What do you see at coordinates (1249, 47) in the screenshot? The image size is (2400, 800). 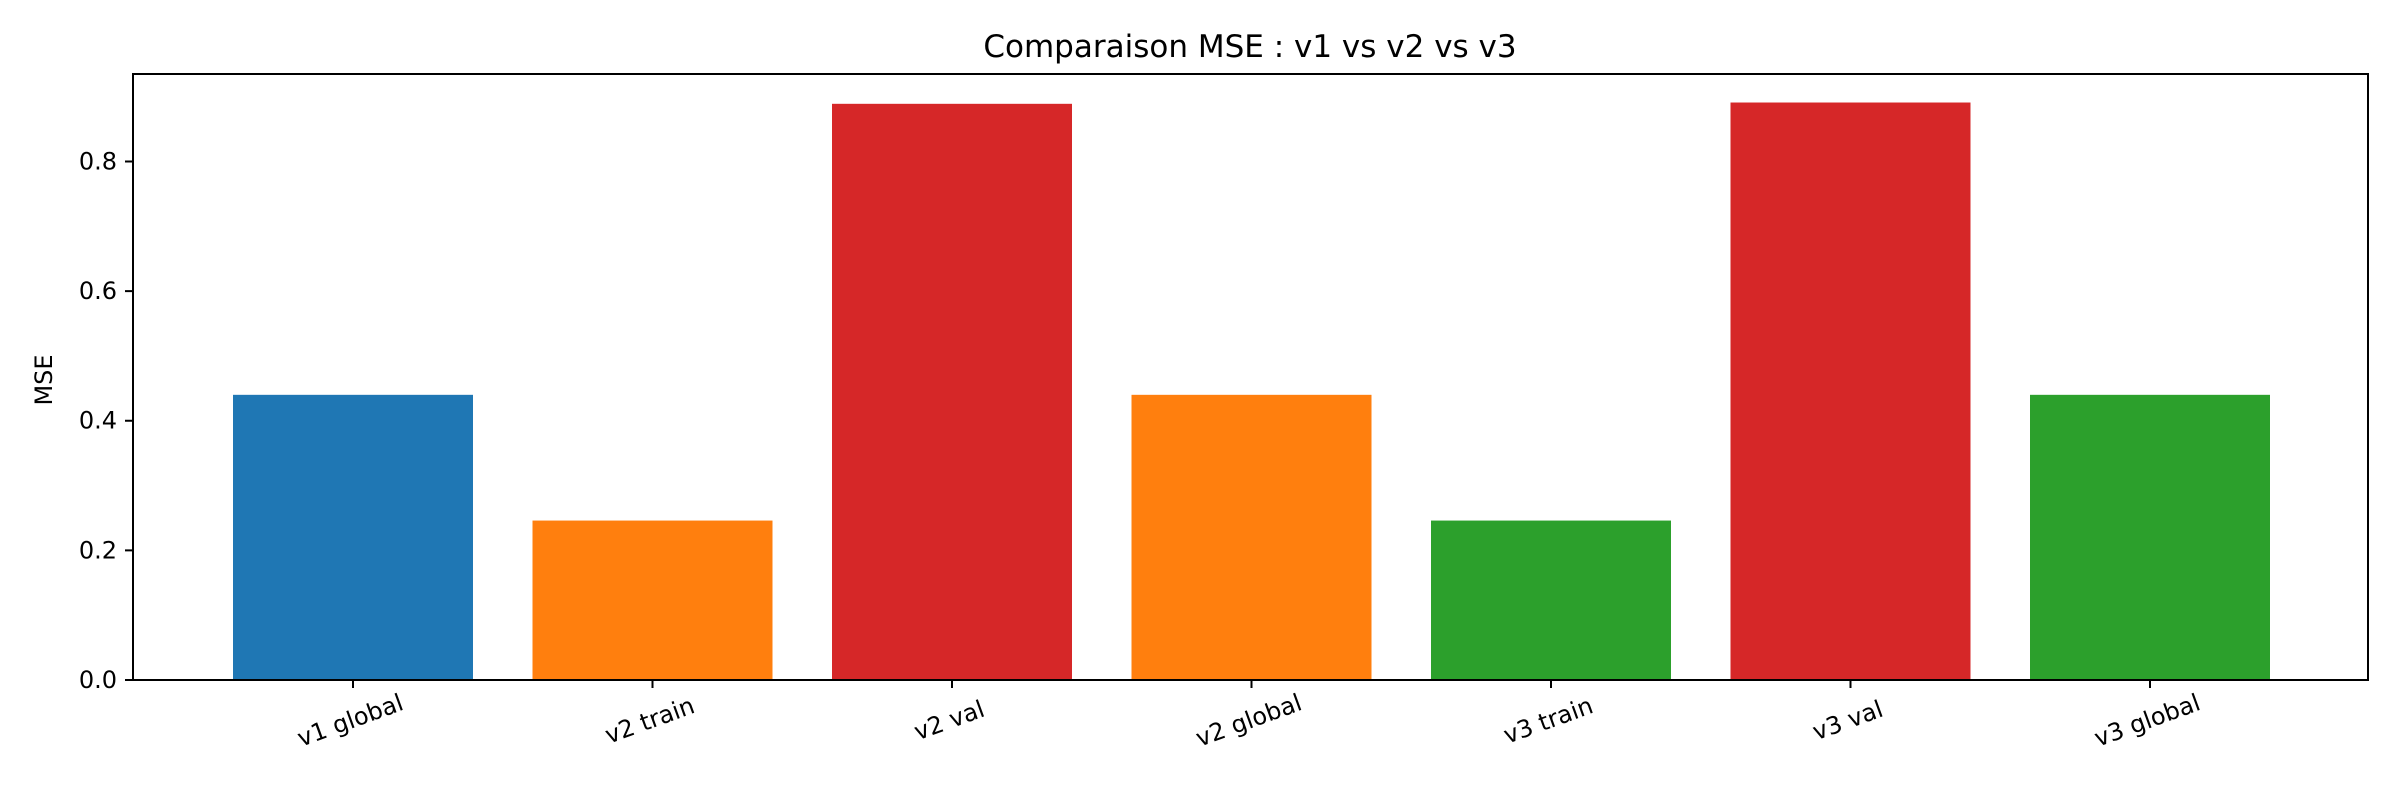 I see `chart-title: Comparaison MSE : v1 vs v2 vs v3` at bounding box center [1249, 47].